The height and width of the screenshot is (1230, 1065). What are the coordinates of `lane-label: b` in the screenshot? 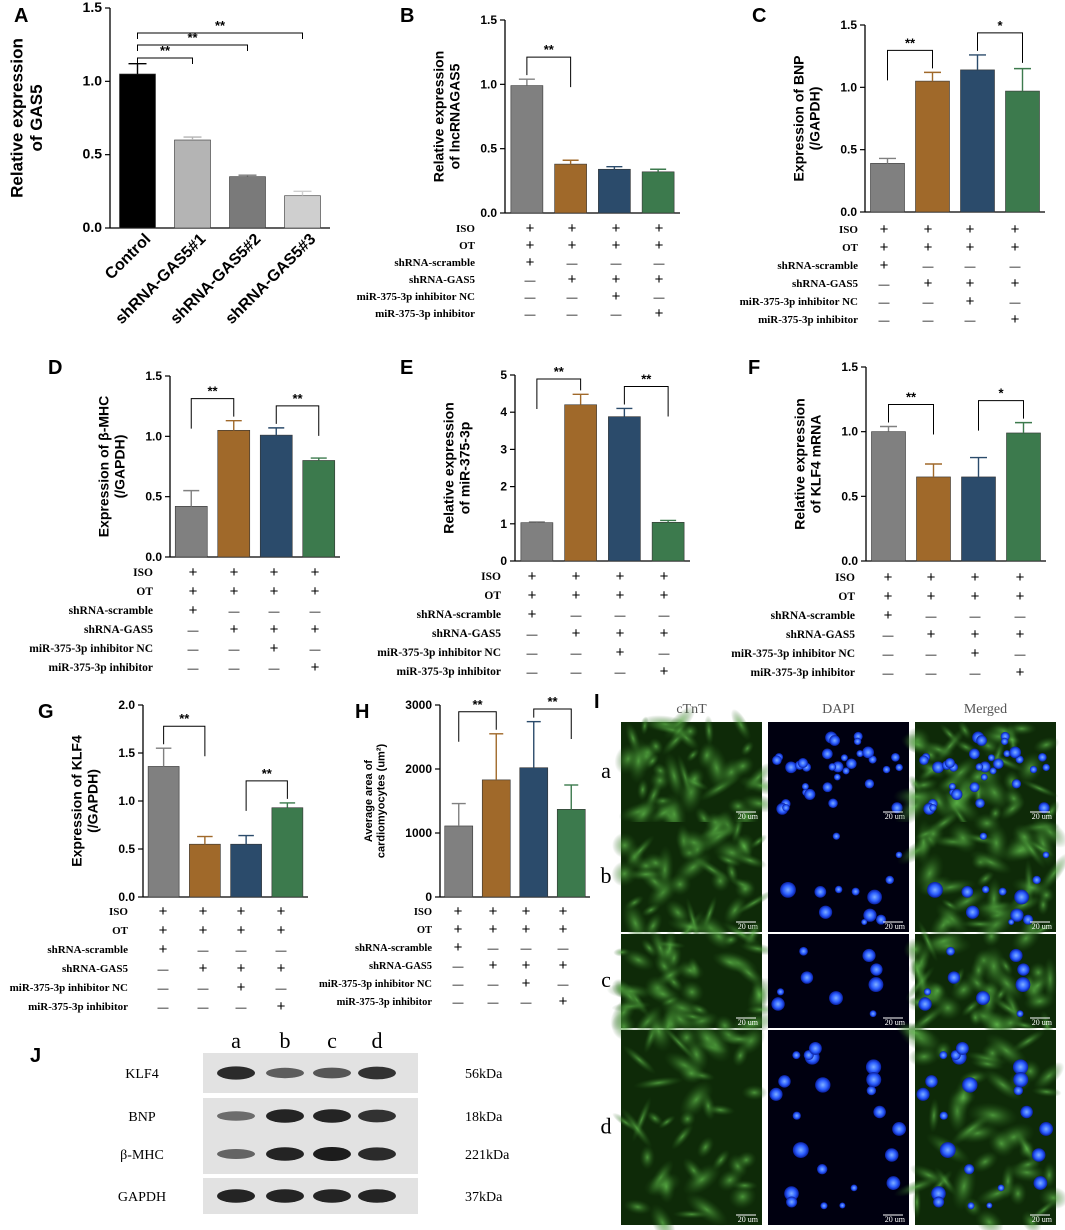 It's located at (285, 1040).